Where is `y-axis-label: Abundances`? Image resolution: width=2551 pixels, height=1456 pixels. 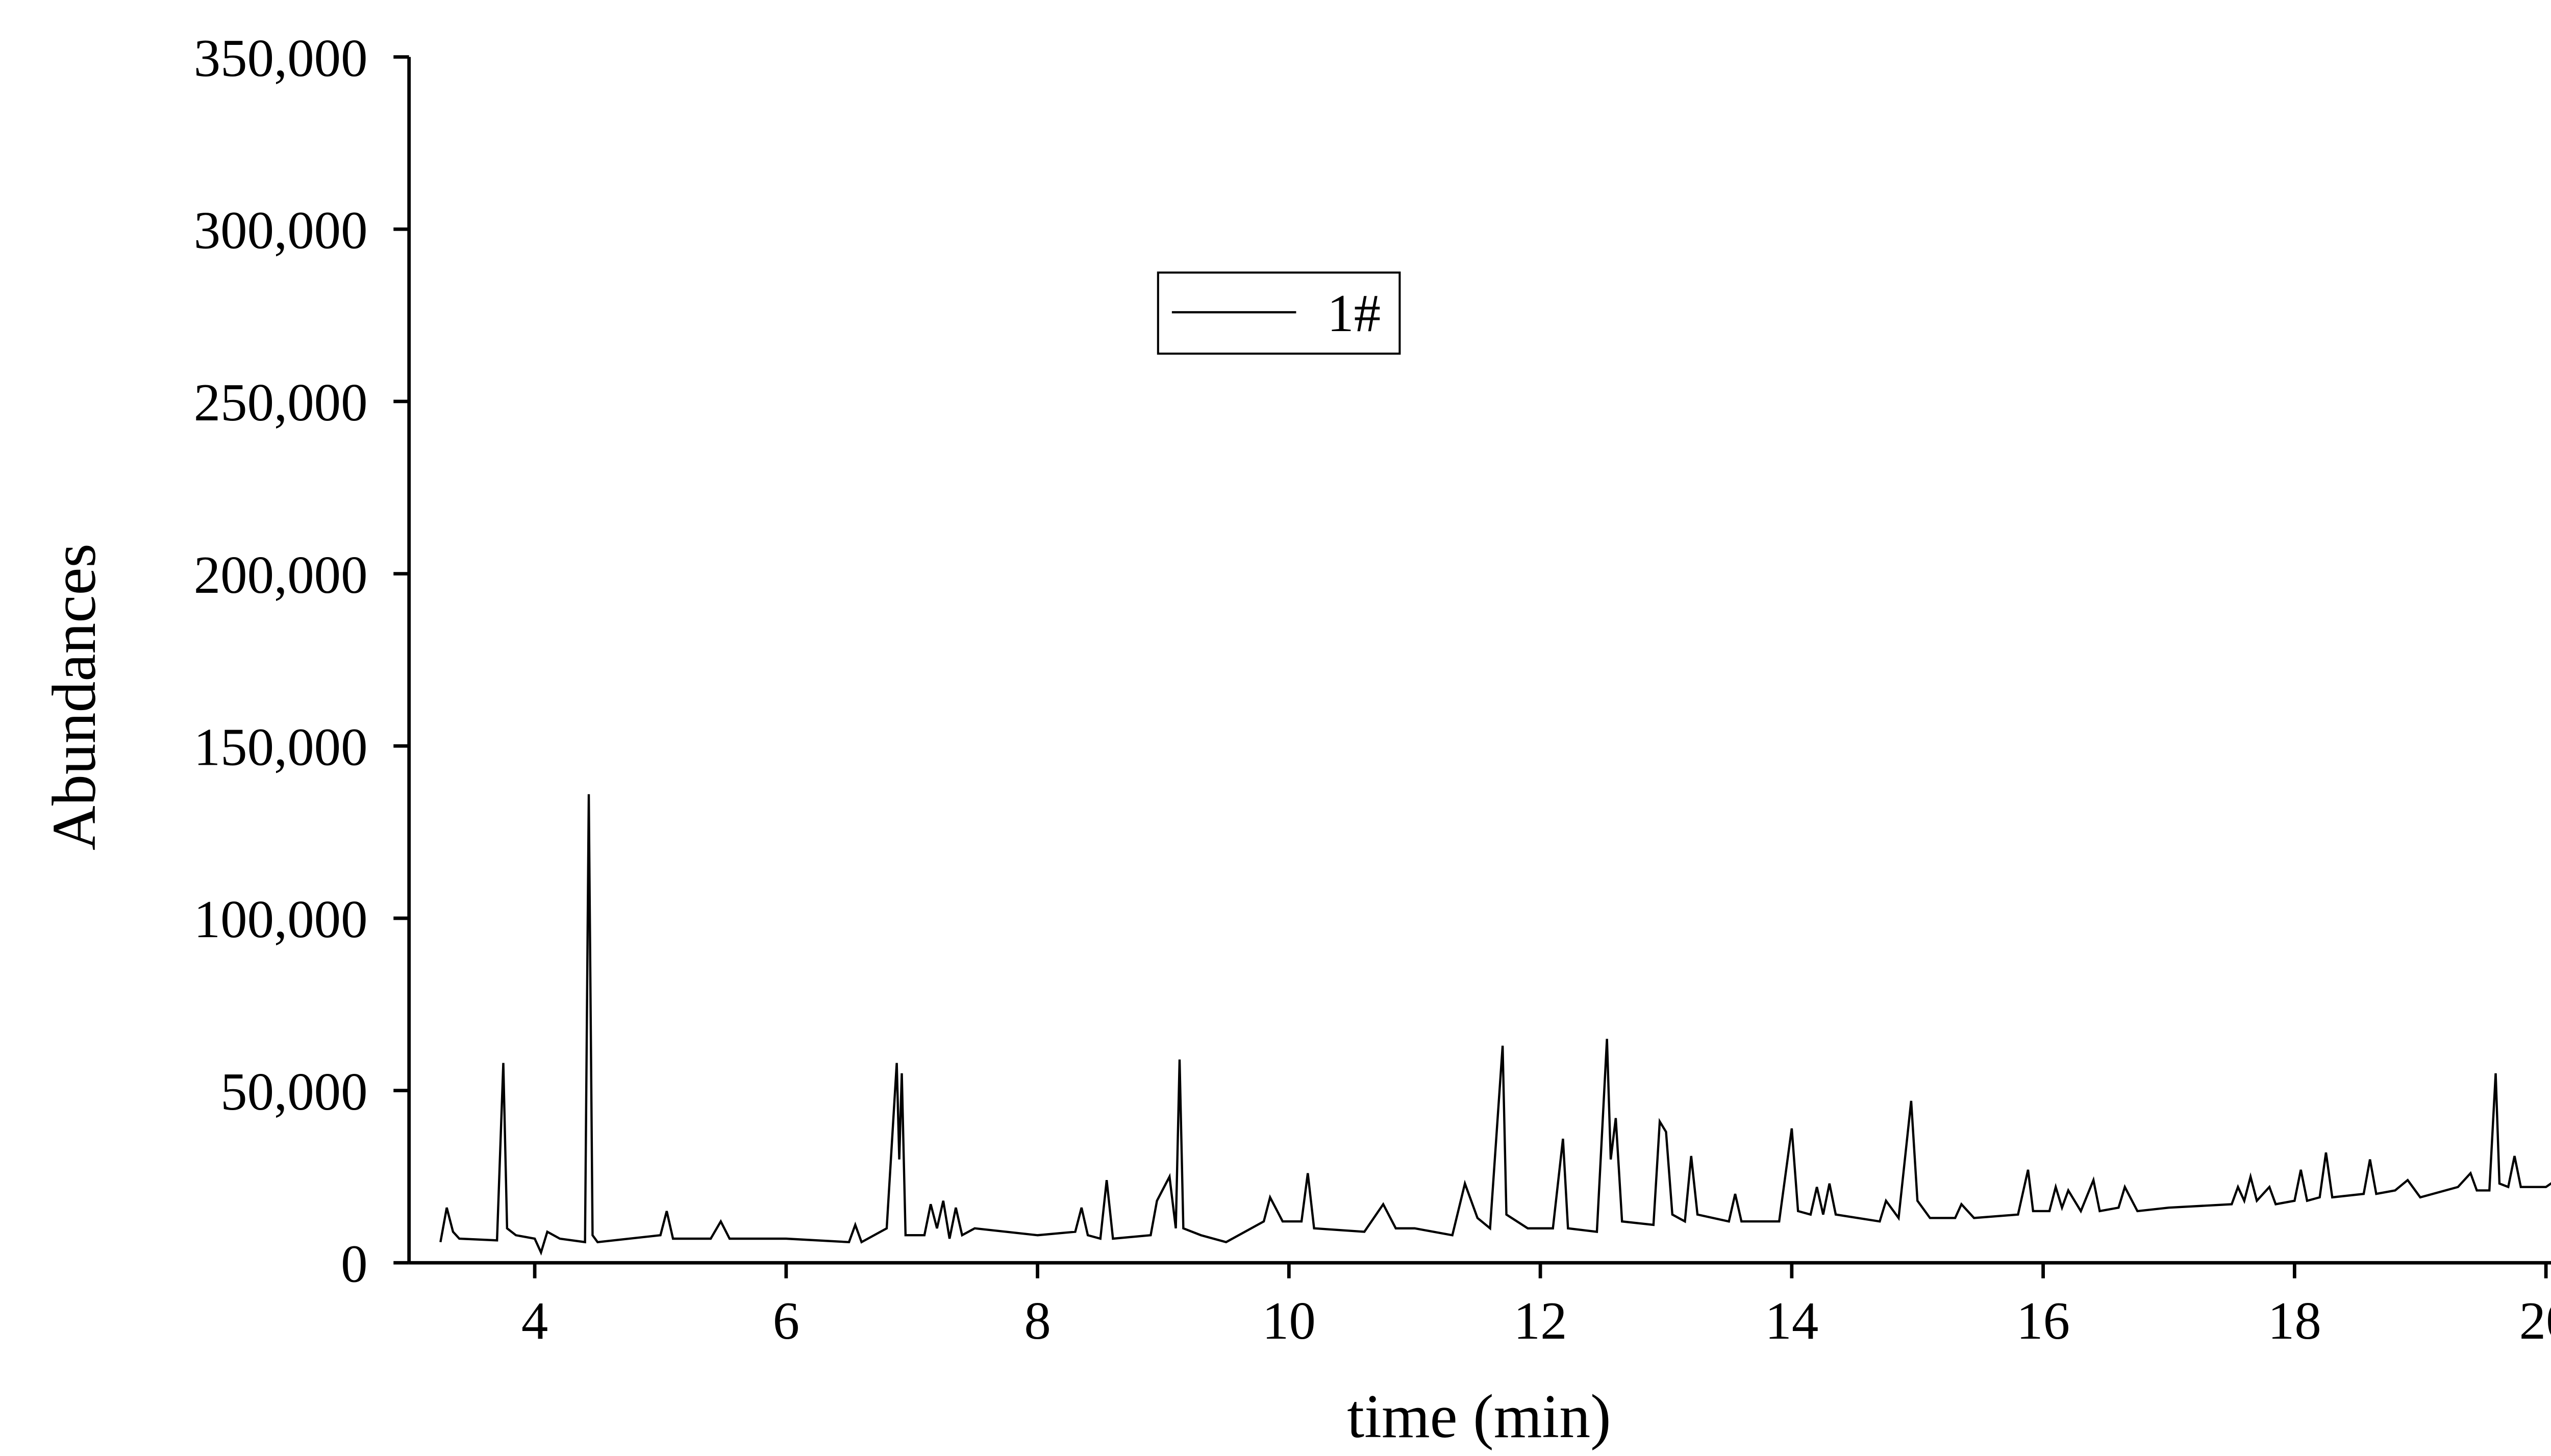
y-axis-label: Abundances is located at coordinates (74, 696).